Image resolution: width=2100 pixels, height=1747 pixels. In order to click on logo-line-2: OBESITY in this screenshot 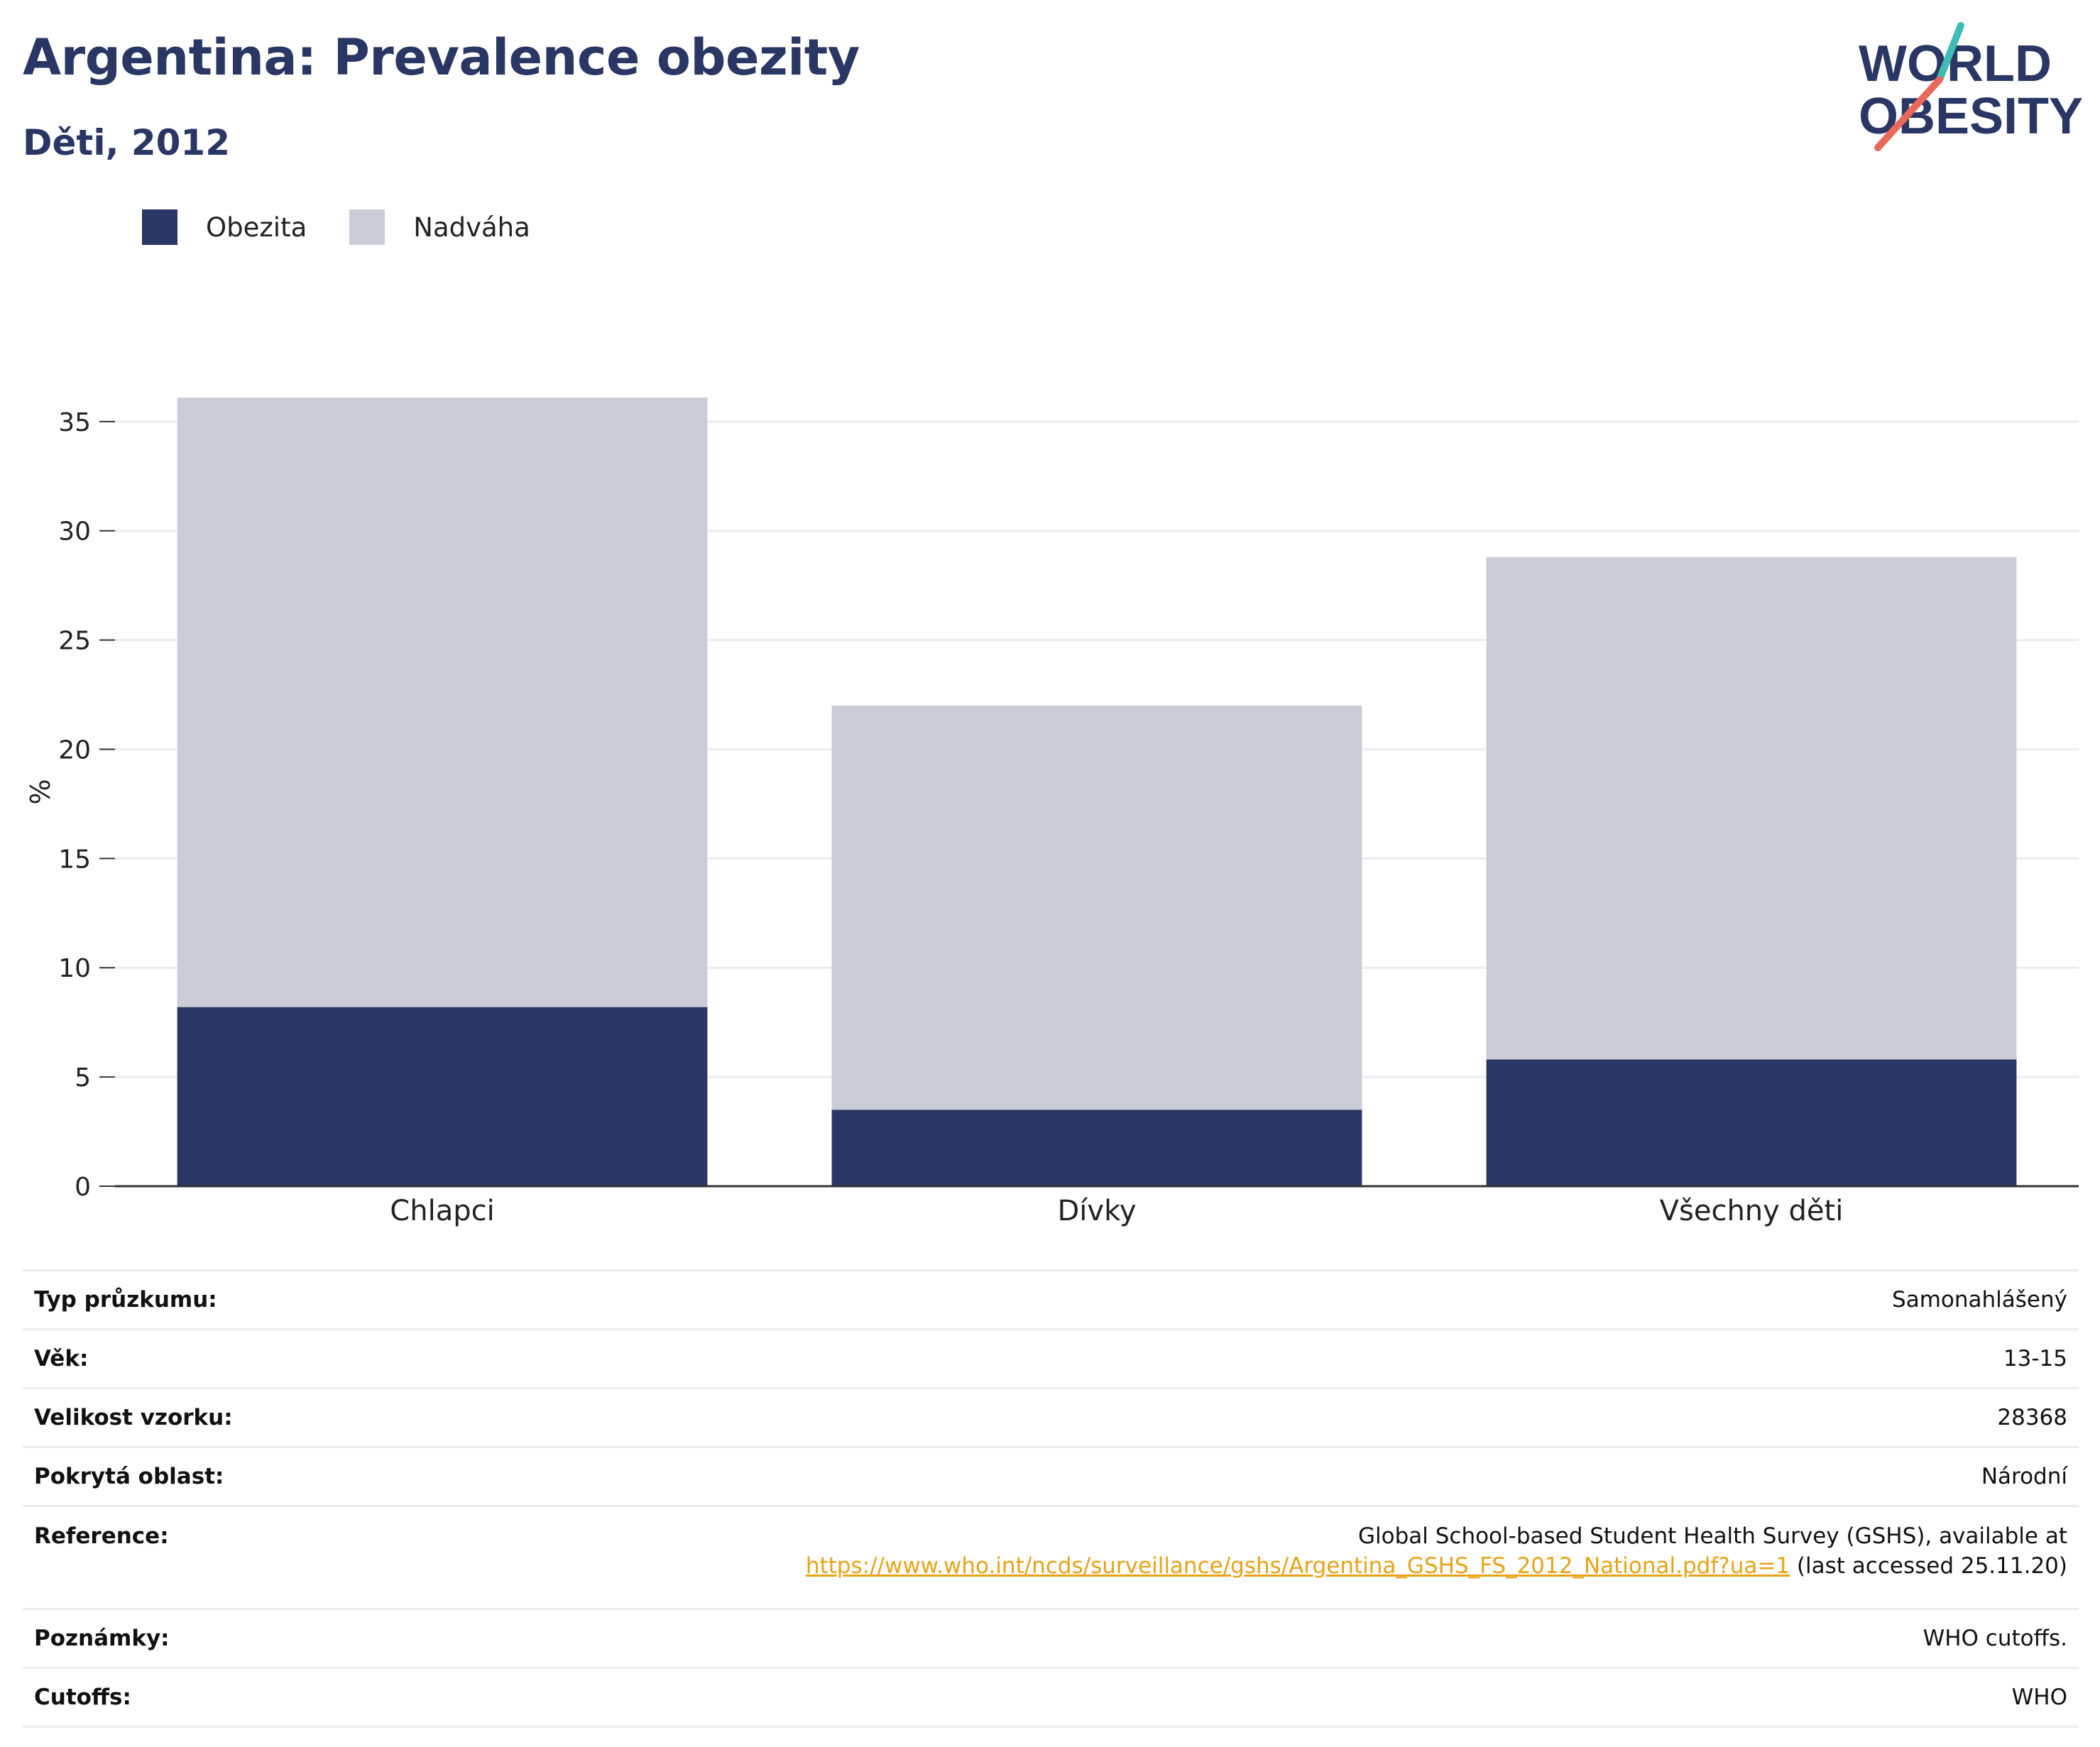, I will do `click(1971, 116)`.